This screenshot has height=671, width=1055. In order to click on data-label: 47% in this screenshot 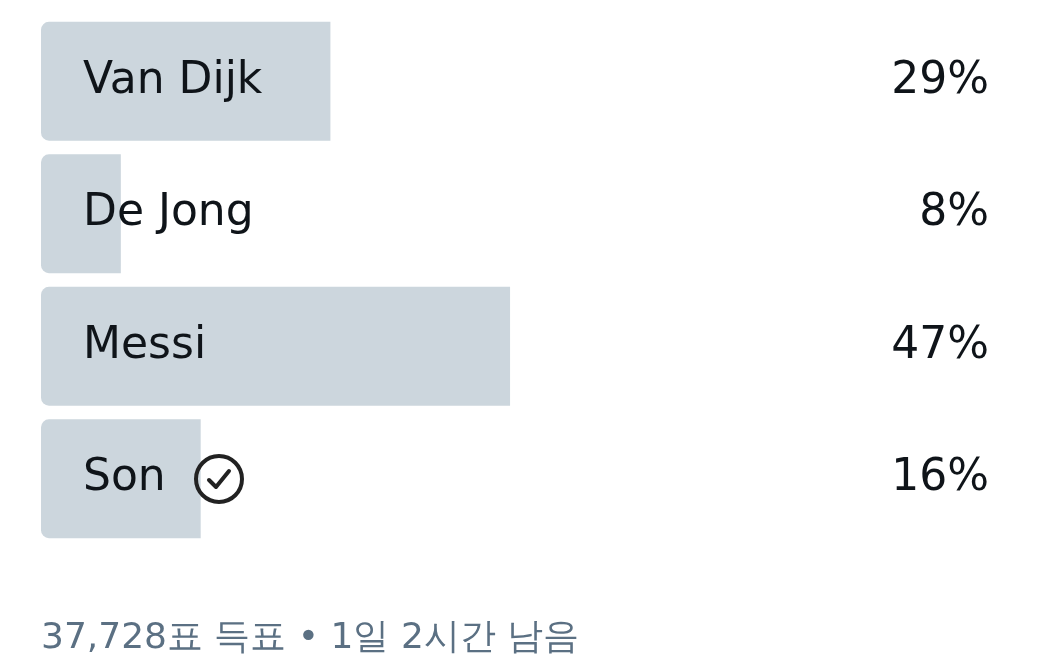, I will do `click(940, 342)`.